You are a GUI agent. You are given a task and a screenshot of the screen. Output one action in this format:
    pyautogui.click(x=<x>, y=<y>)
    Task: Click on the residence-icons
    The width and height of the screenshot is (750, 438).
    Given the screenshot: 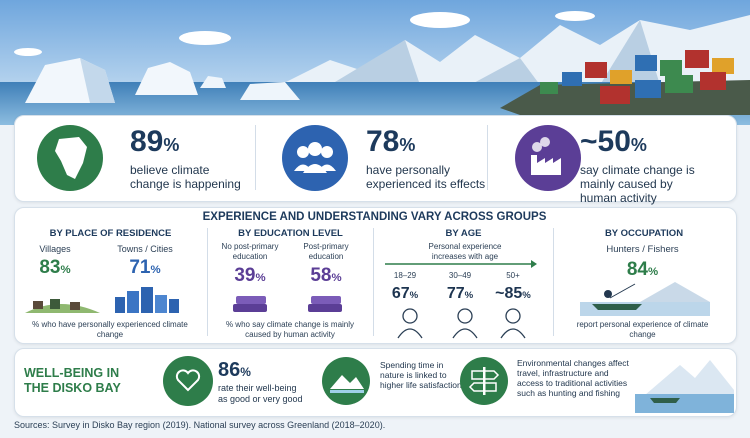 What is the action you would take?
    pyautogui.click(x=102, y=300)
    